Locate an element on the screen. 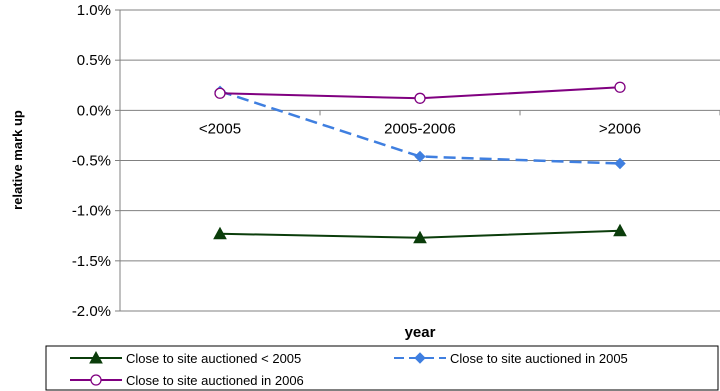  series-line is located at coordinates (420, 127).